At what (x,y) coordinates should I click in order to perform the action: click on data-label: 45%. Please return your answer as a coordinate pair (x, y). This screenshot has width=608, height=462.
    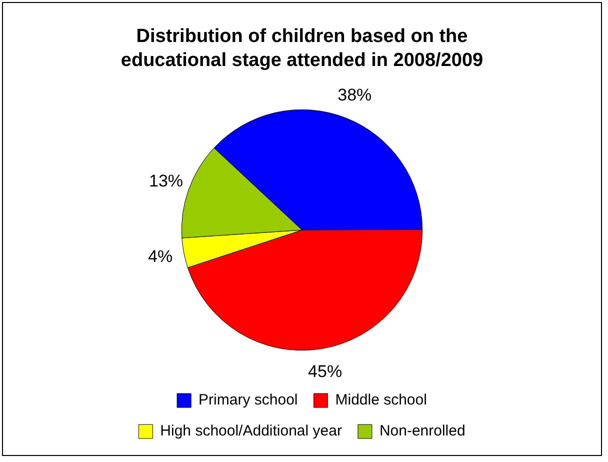
    Looking at the image, I should click on (325, 372).